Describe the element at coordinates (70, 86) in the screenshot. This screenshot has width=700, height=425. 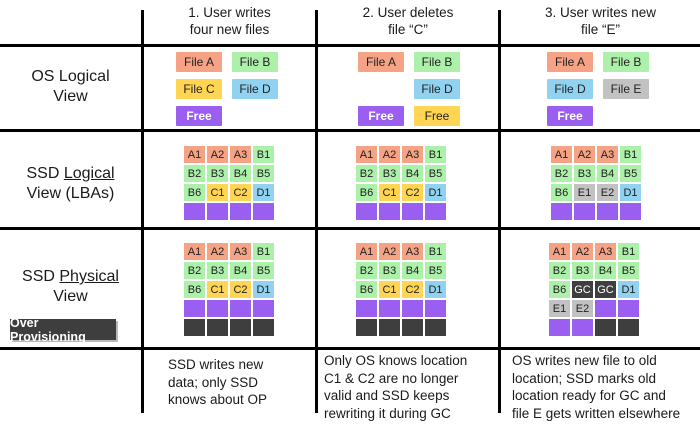
I see `row-label-os-view: OS Logical View` at that location.